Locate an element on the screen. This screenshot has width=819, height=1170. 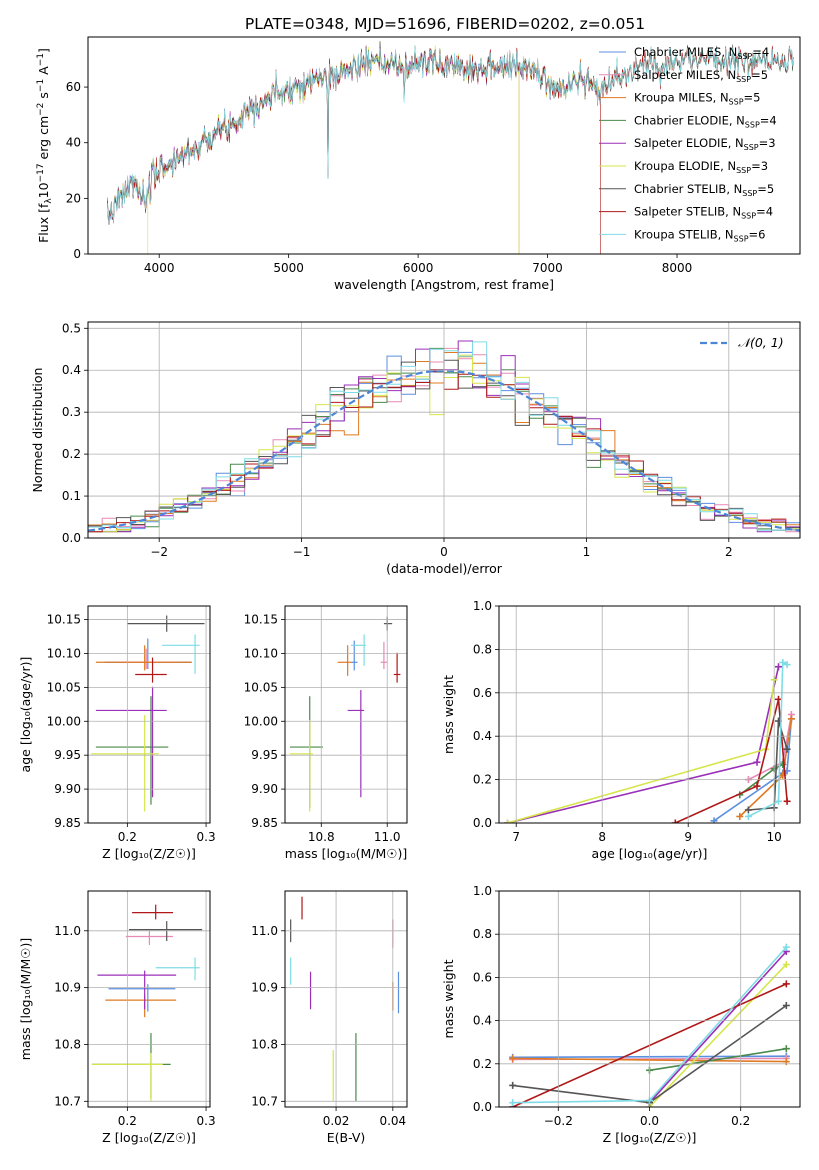
y-tick-label: 0.3 is located at coordinates (71, 412).